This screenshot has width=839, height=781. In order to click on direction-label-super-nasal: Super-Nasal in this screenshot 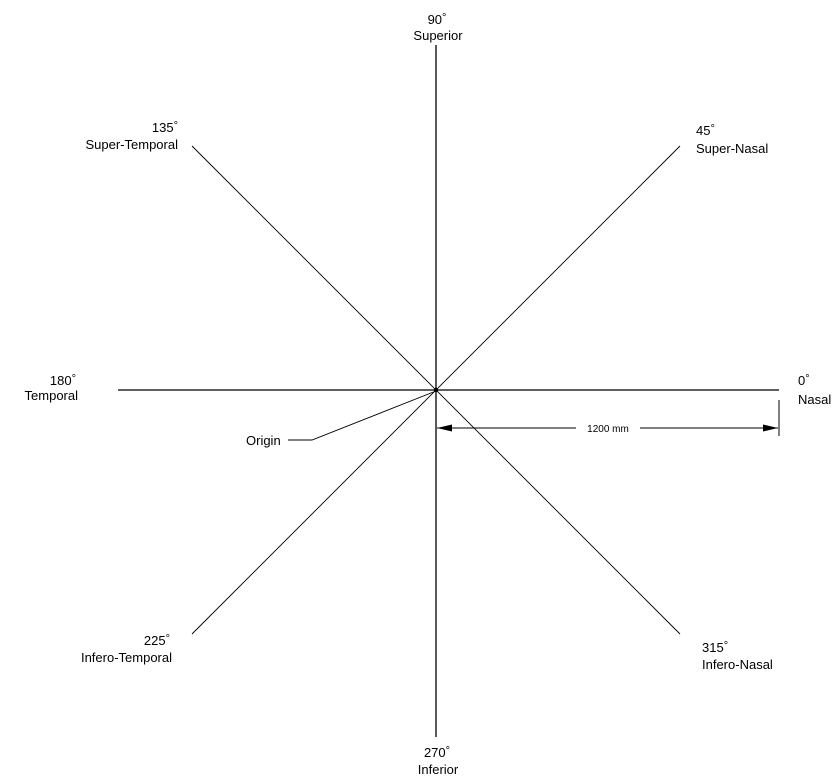, I will do `click(732, 148)`.